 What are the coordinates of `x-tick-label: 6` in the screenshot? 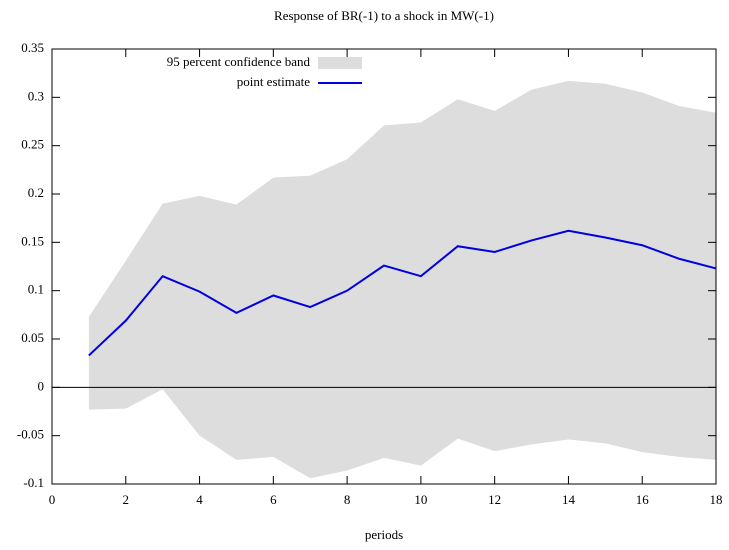 It's located at (273, 499).